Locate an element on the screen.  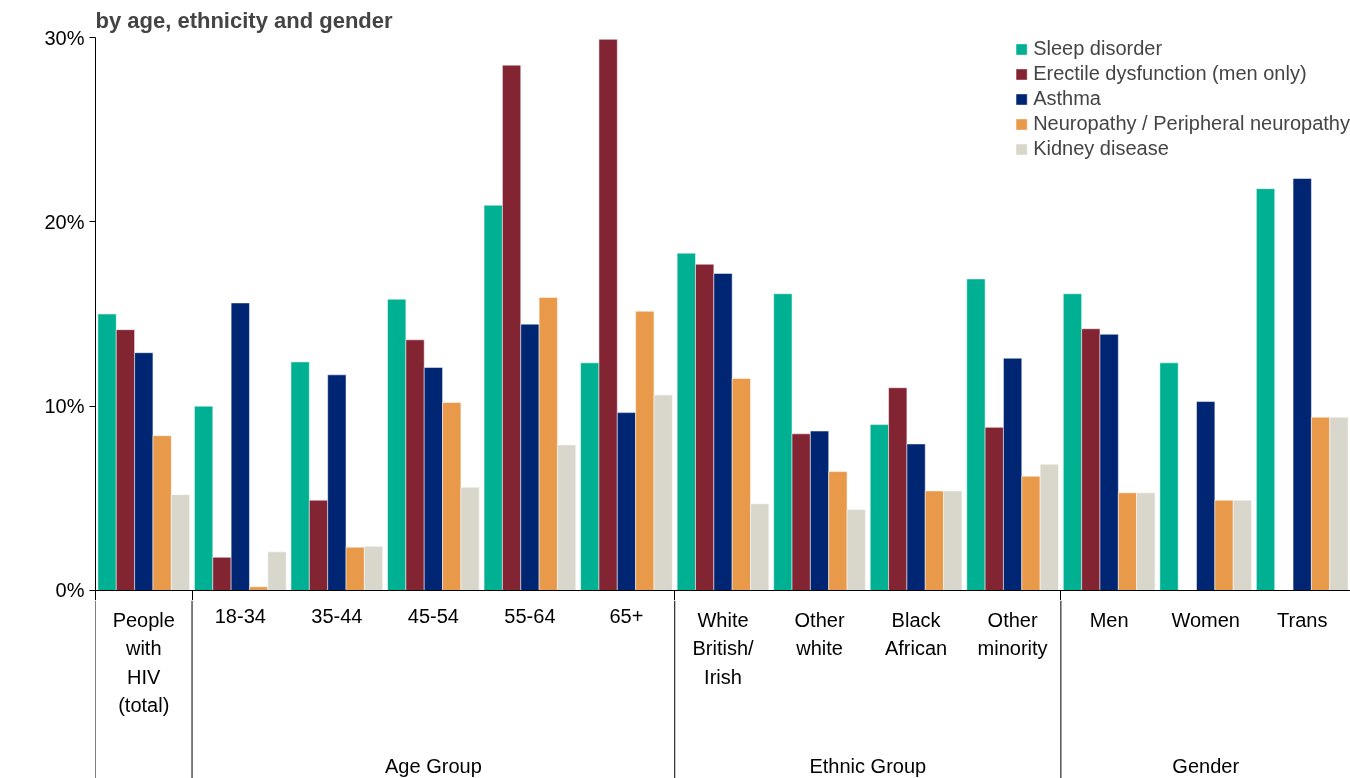
legend-label: Asthma is located at coordinates (1067, 98).